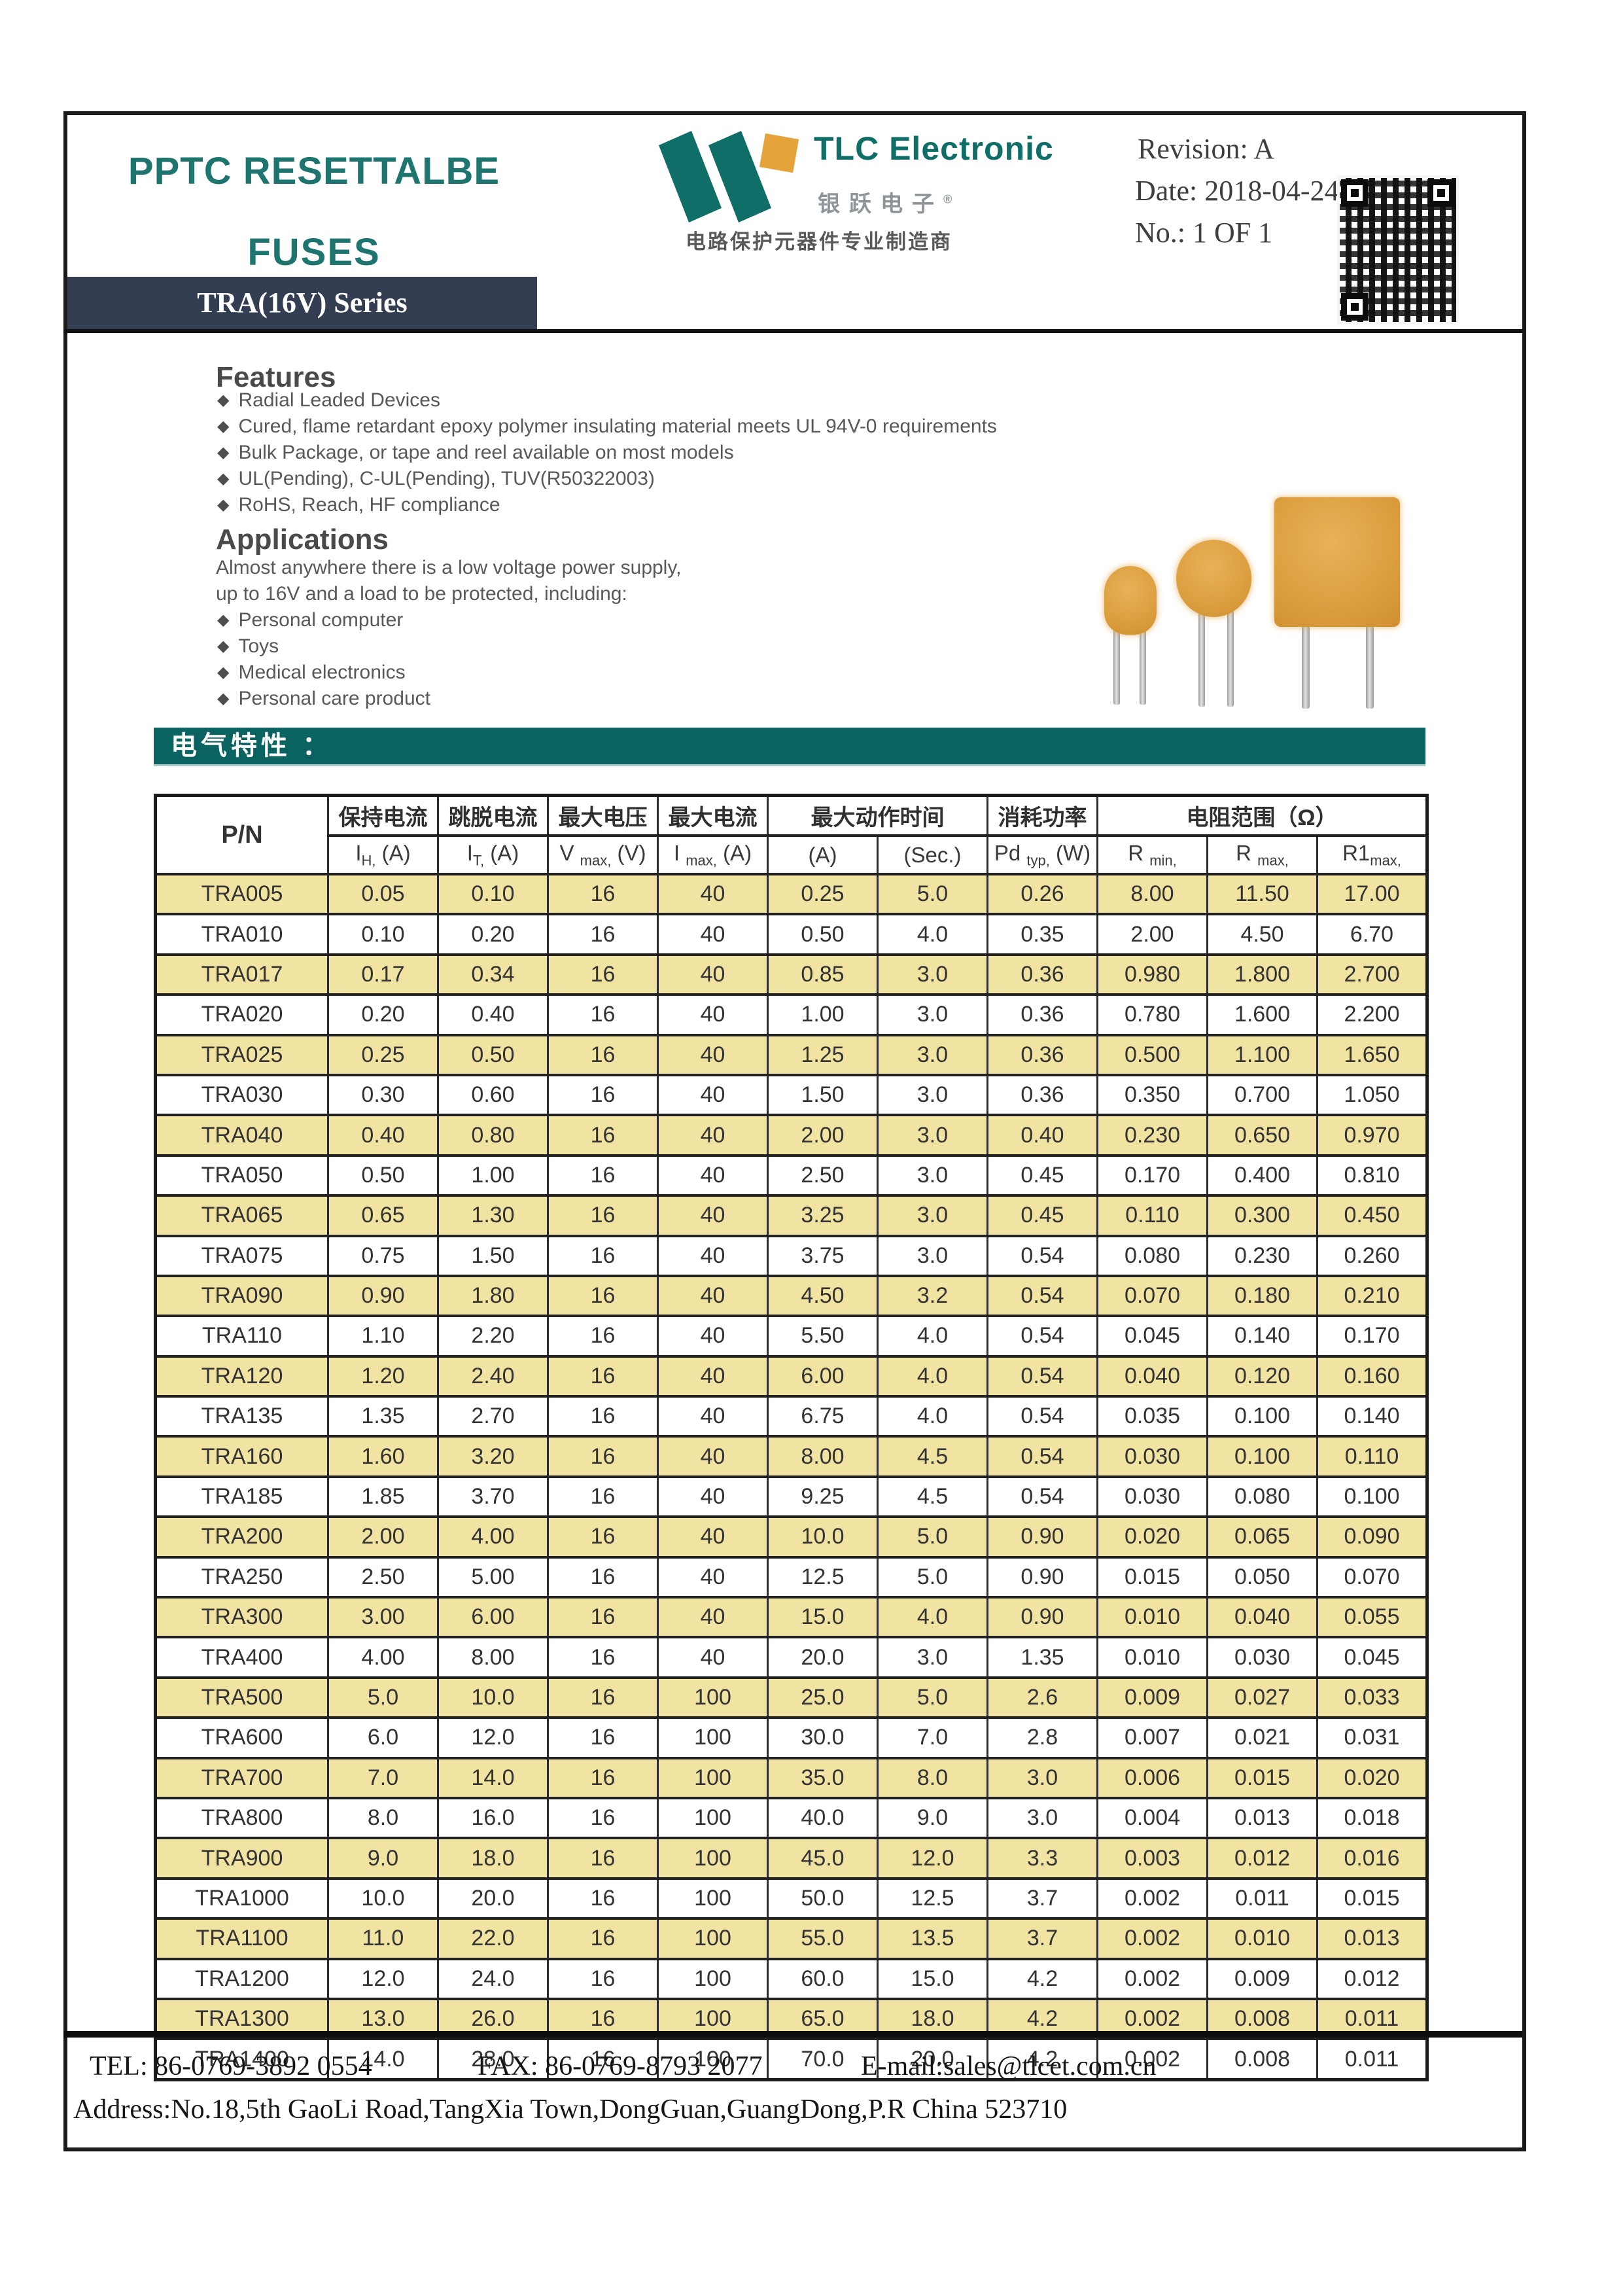 The height and width of the screenshot is (2296, 1623). Describe the element at coordinates (1306, 664) in the screenshot. I see `fuse-lead` at that location.